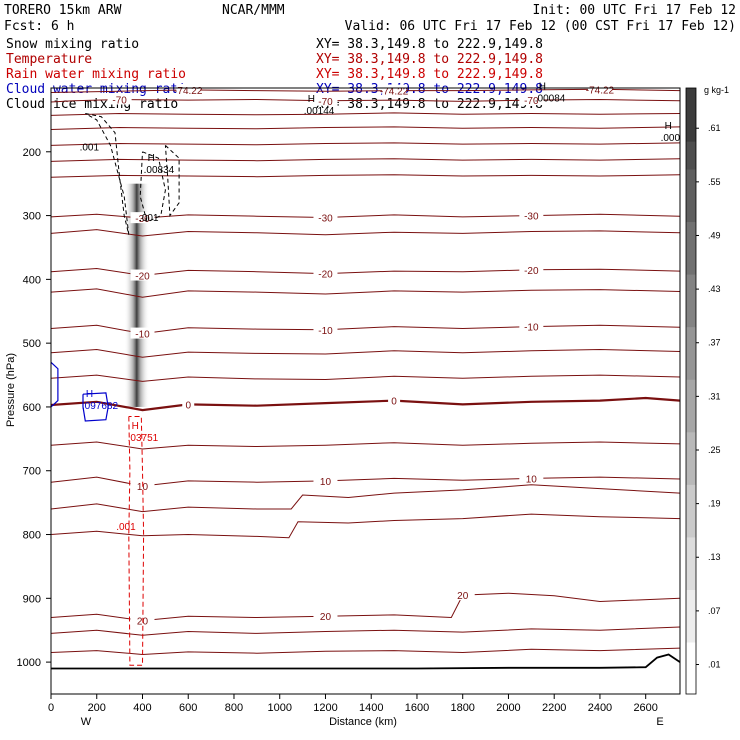 This screenshot has width=740, height=740. What do you see at coordinates (279, 708) in the screenshot?
I see `x-tick-label: 1000` at bounding box center [279, 708].